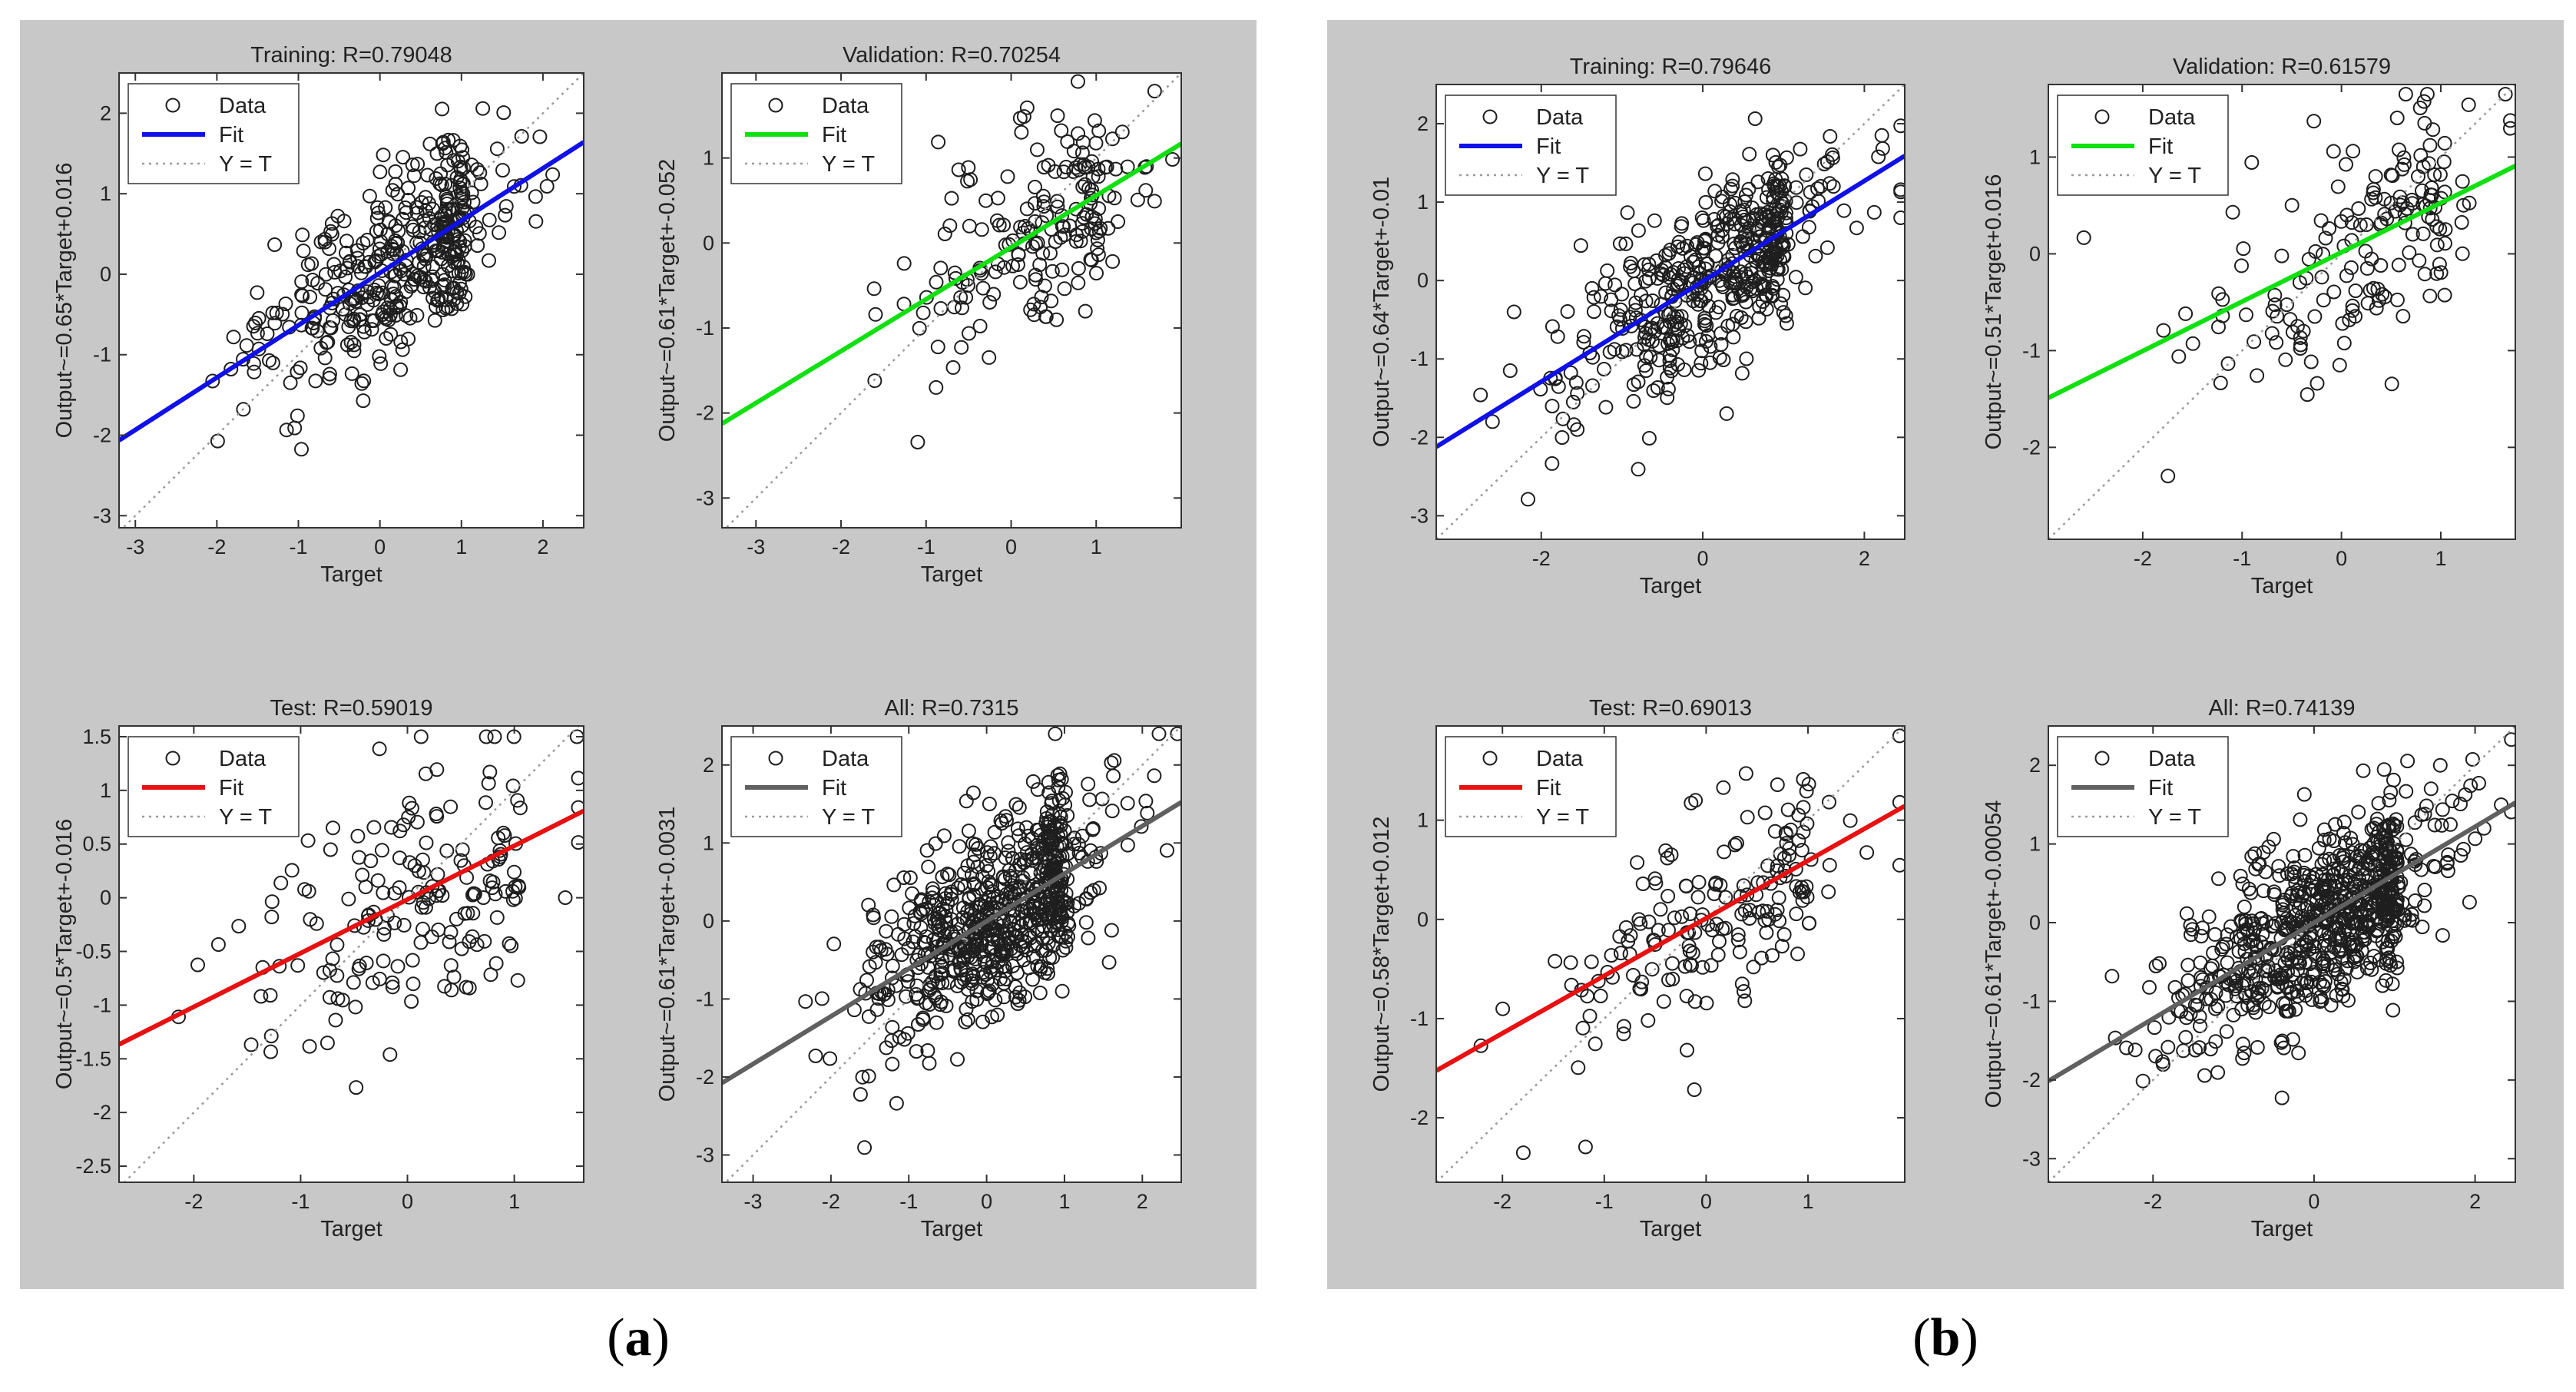 The image size is (2576, 1392). Describe the element at coordinates (753, 1201) in the screenshot. I see `x-tick-label: -3` at that location.